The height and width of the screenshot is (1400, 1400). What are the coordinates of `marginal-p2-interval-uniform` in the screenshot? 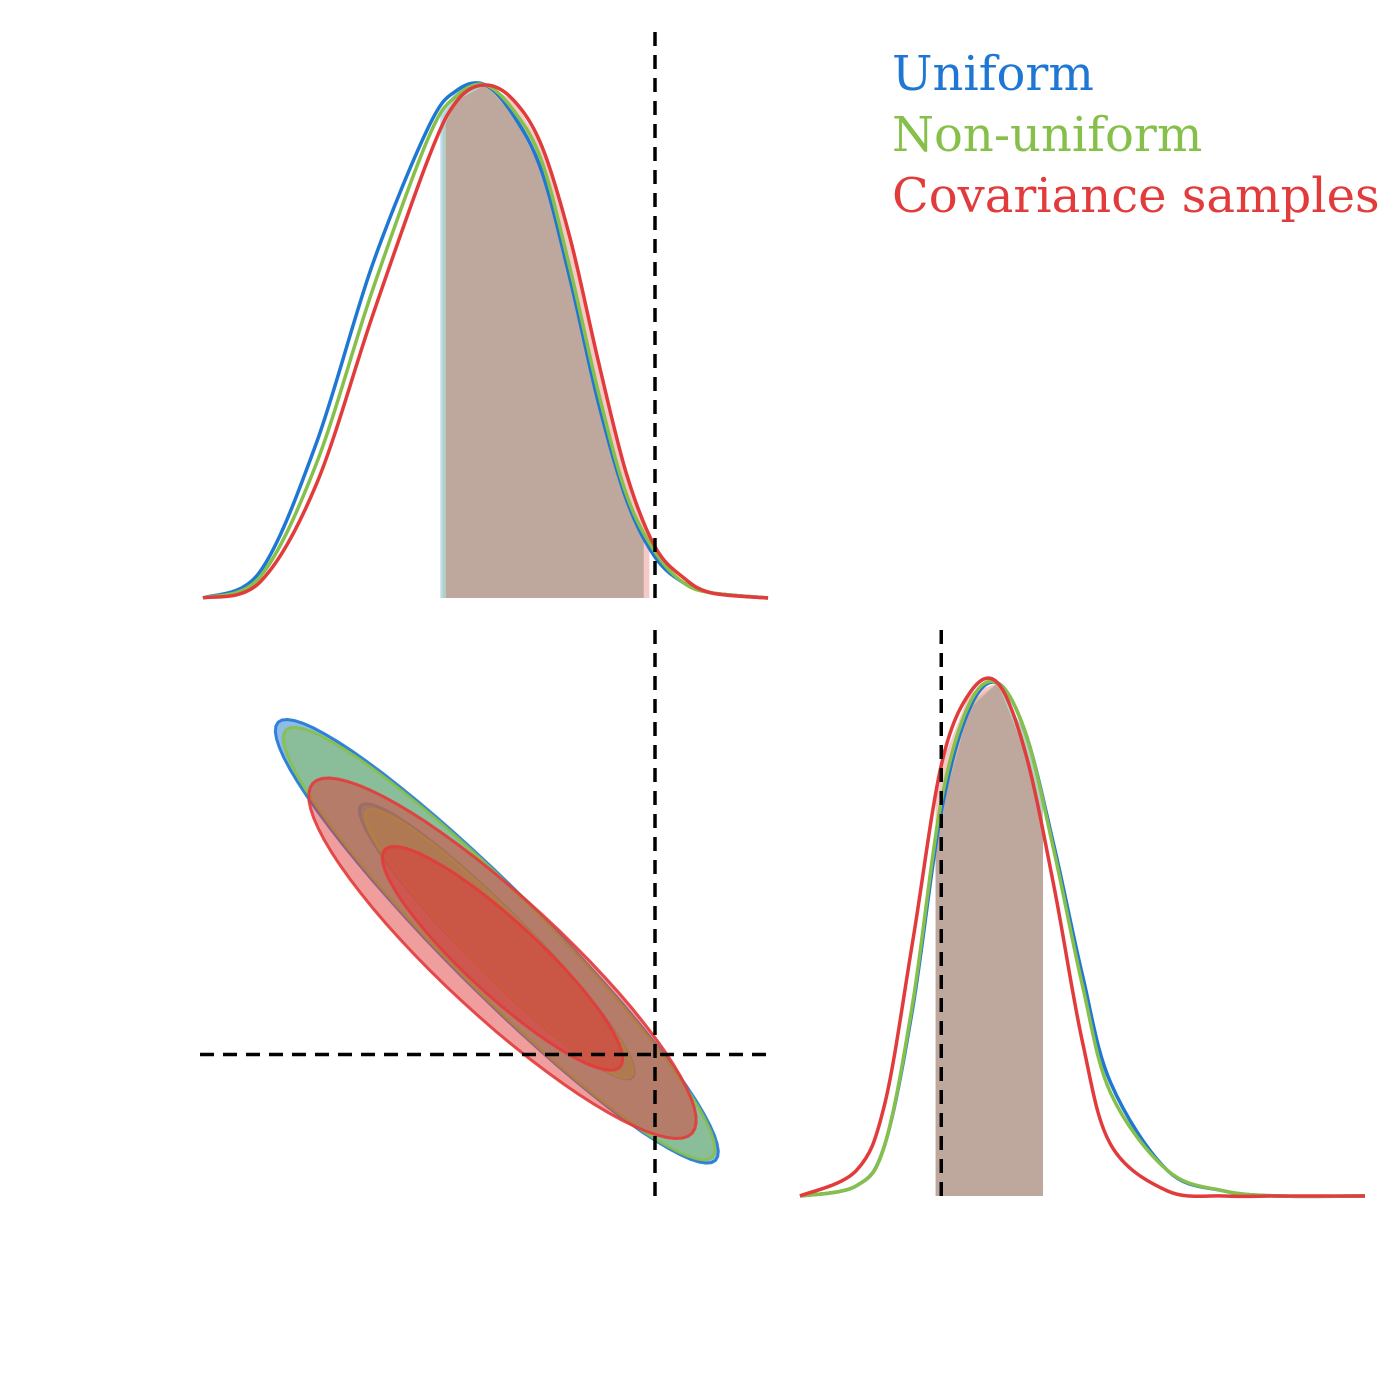 It's located at (989, 939).